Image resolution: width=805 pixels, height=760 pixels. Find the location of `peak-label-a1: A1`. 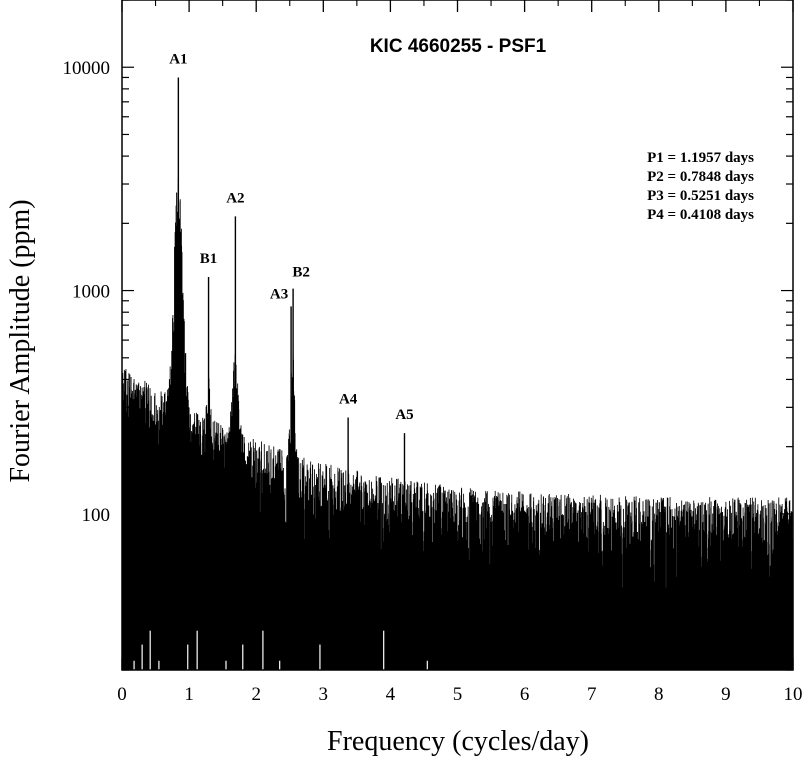

peak-label-a1: A1 is located at coordinates (178, 59).